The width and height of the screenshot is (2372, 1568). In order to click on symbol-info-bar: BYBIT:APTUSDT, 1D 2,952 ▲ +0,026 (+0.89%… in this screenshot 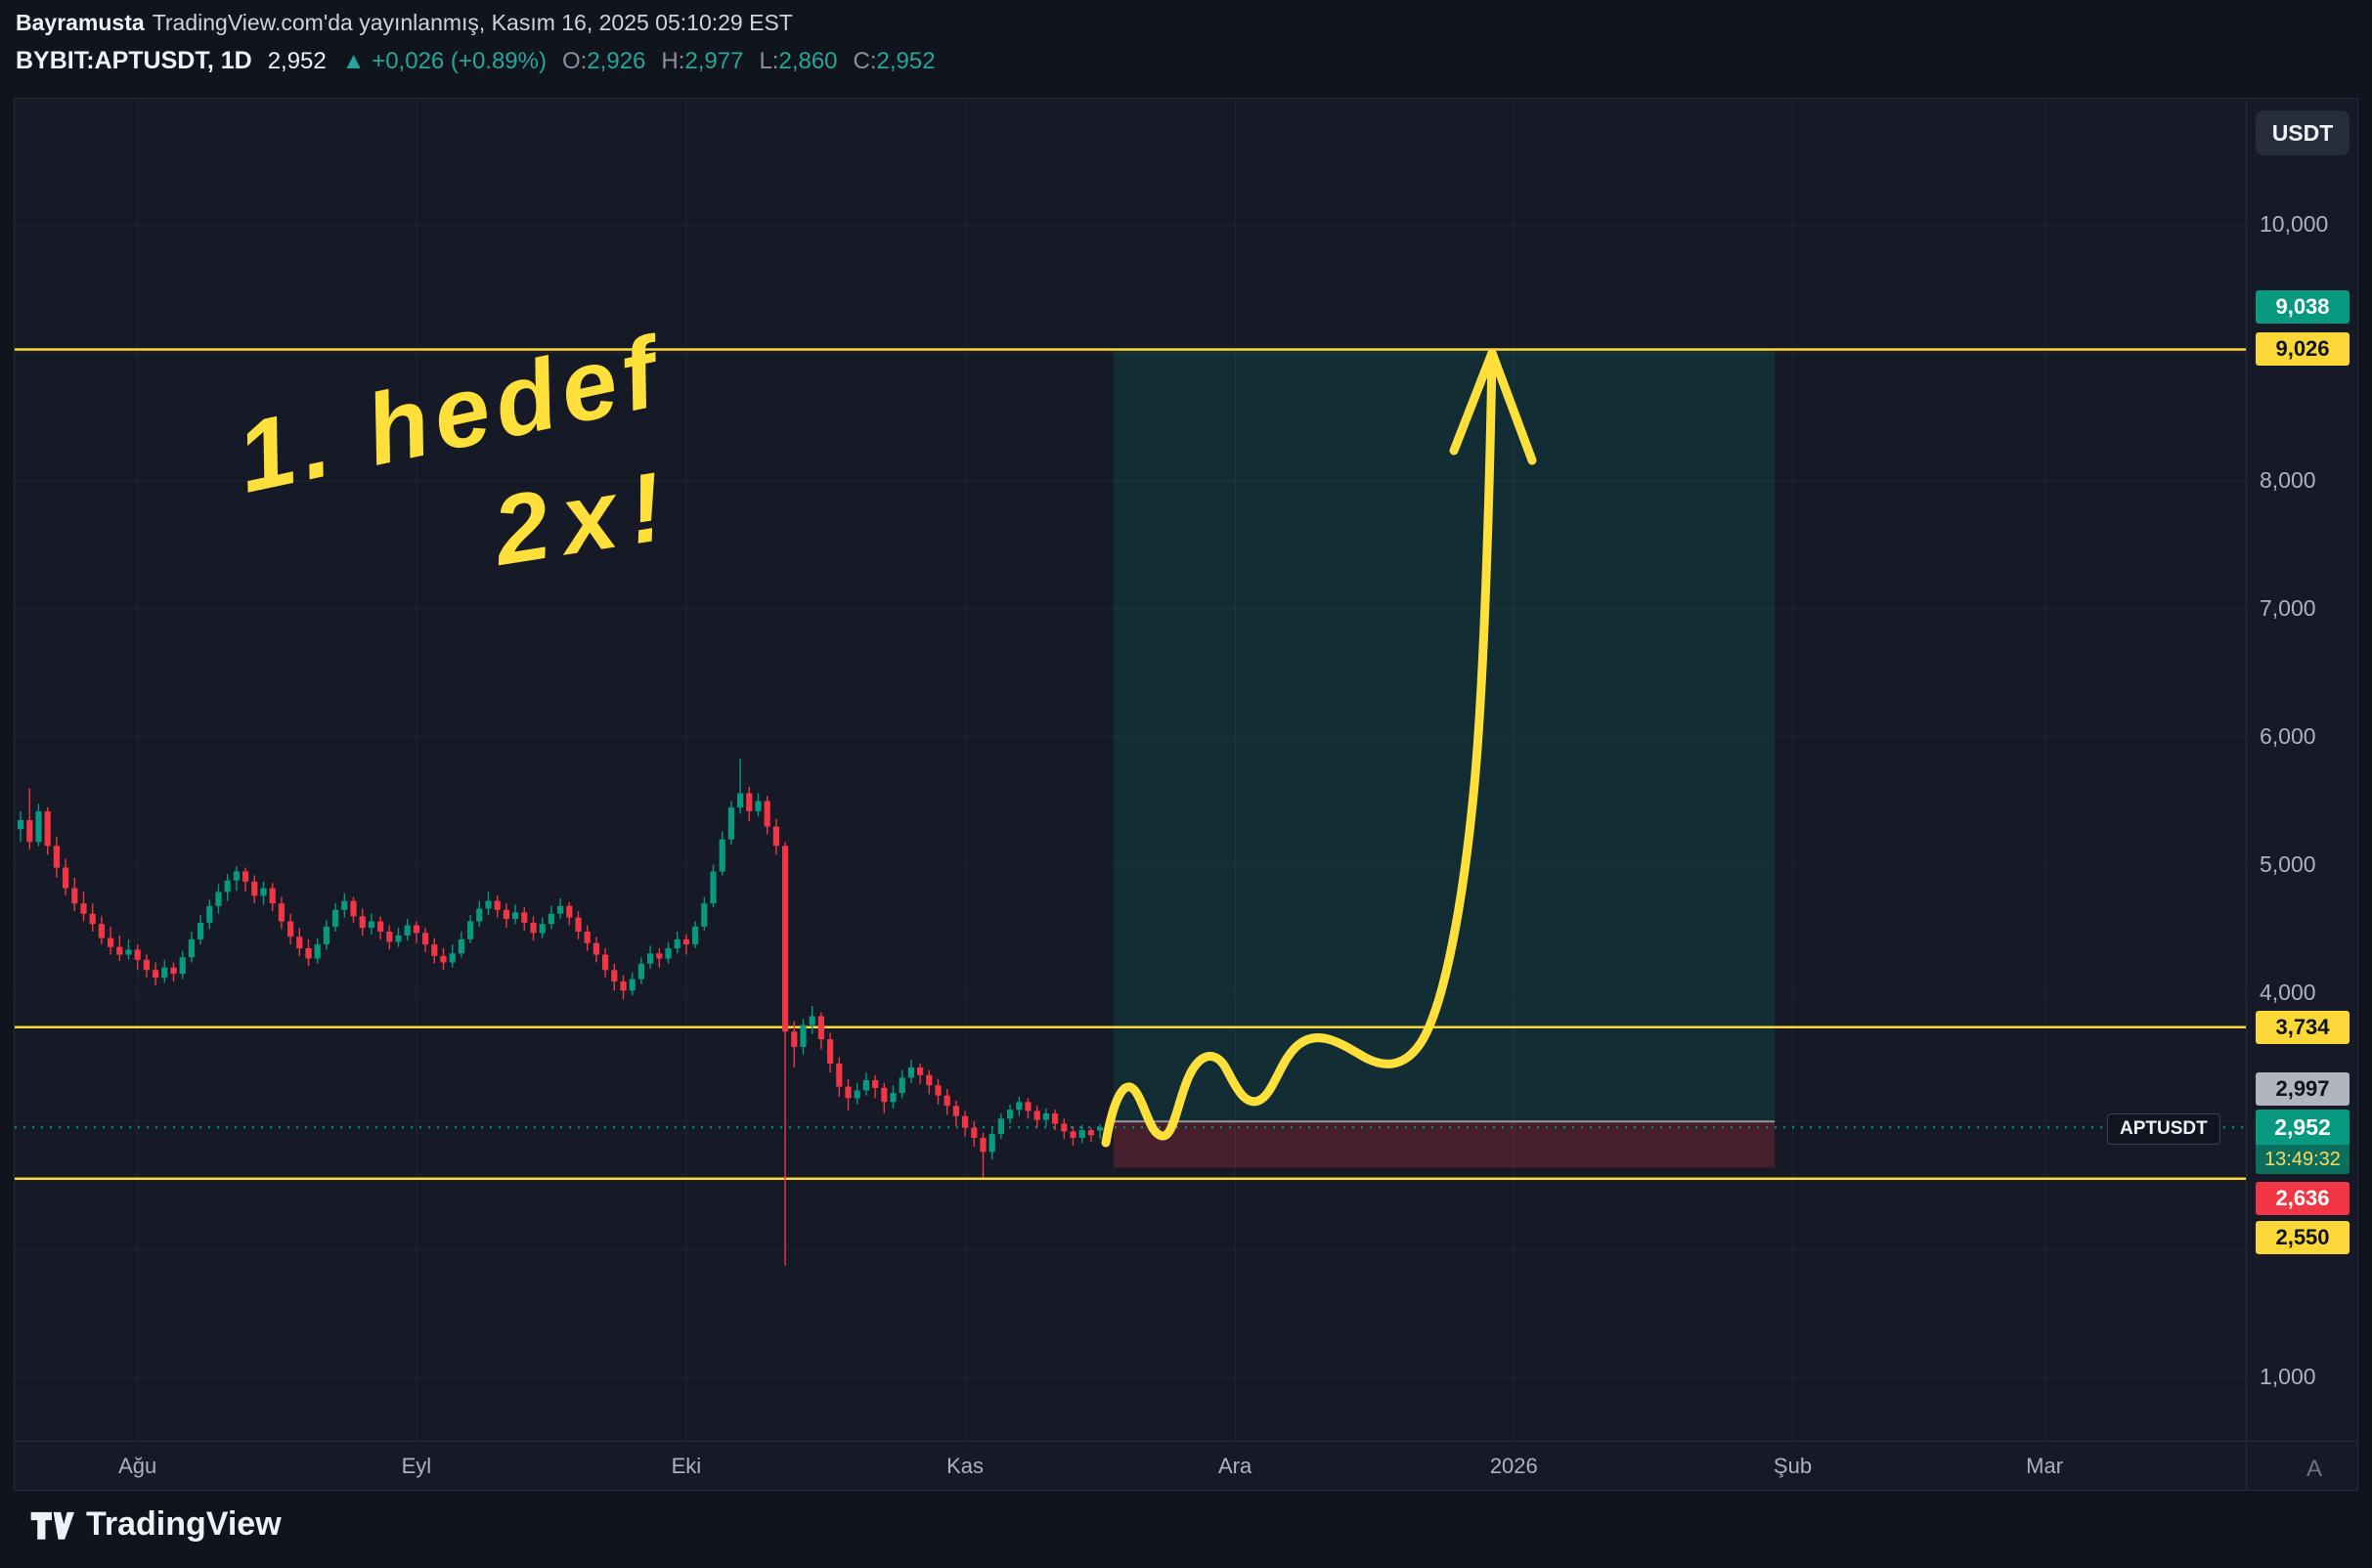, I will do `click(476, 61)`.